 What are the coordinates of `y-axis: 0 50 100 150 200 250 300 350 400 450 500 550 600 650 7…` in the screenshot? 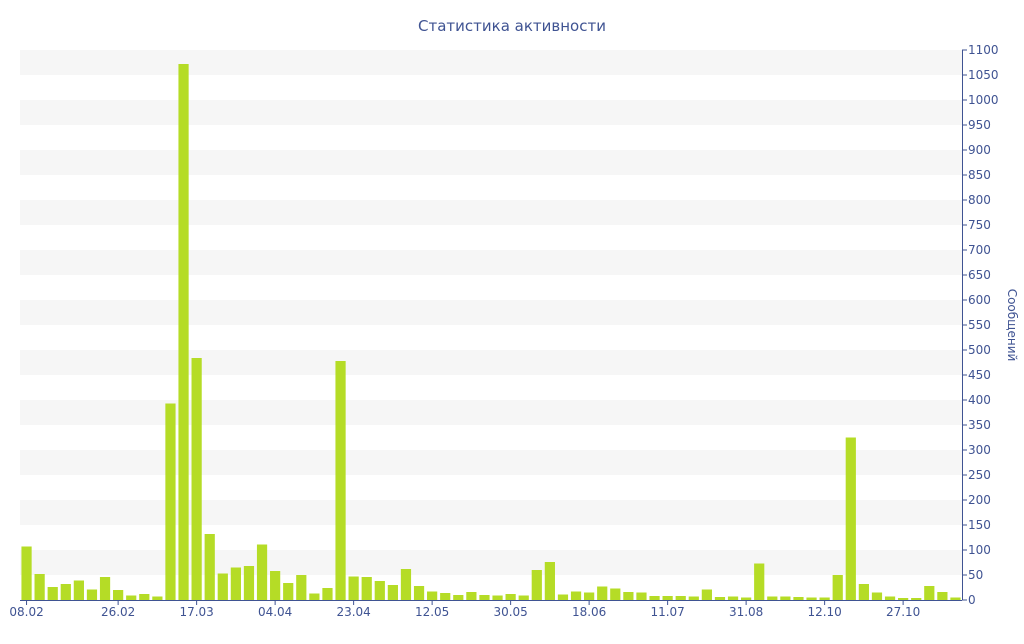 It's located at (980, 325).